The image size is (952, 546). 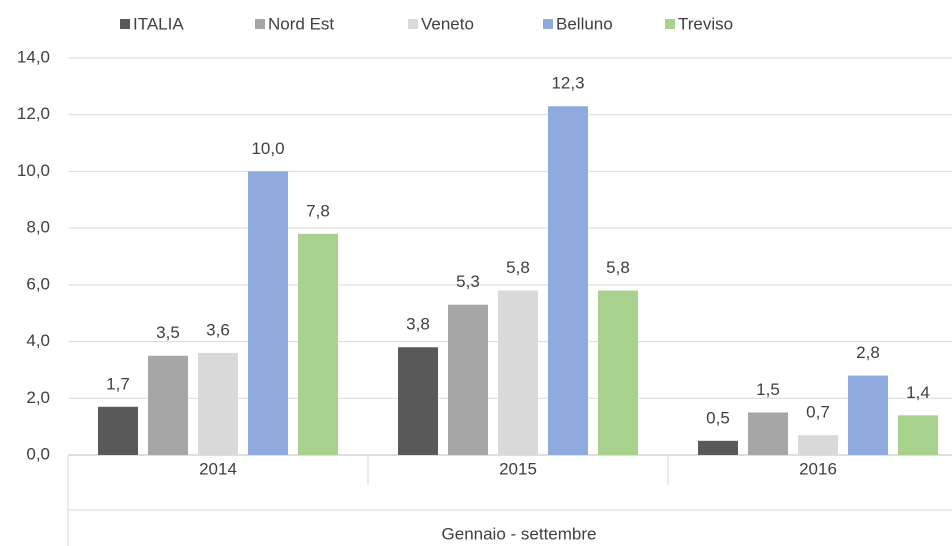 I want to click on y-tick-label: 8,0, so click(x=38, y=227).